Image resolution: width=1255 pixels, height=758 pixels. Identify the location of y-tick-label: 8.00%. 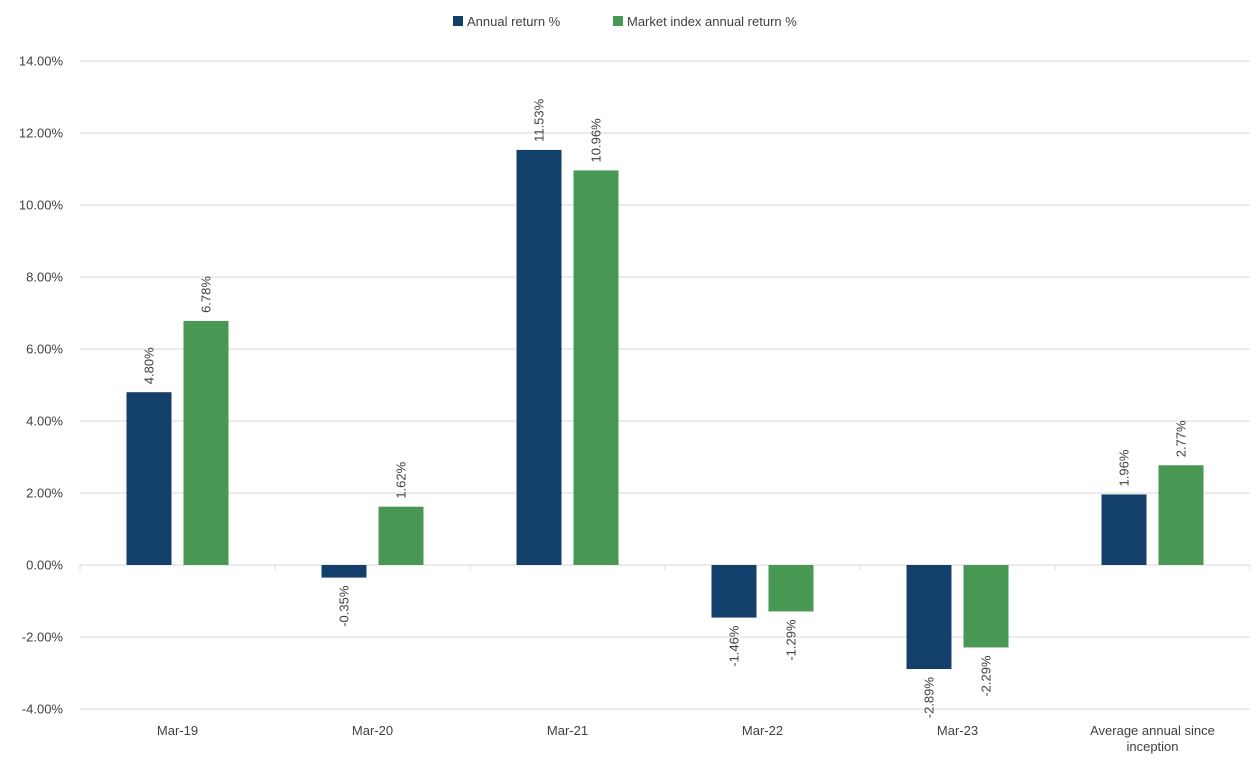
(44, 277).